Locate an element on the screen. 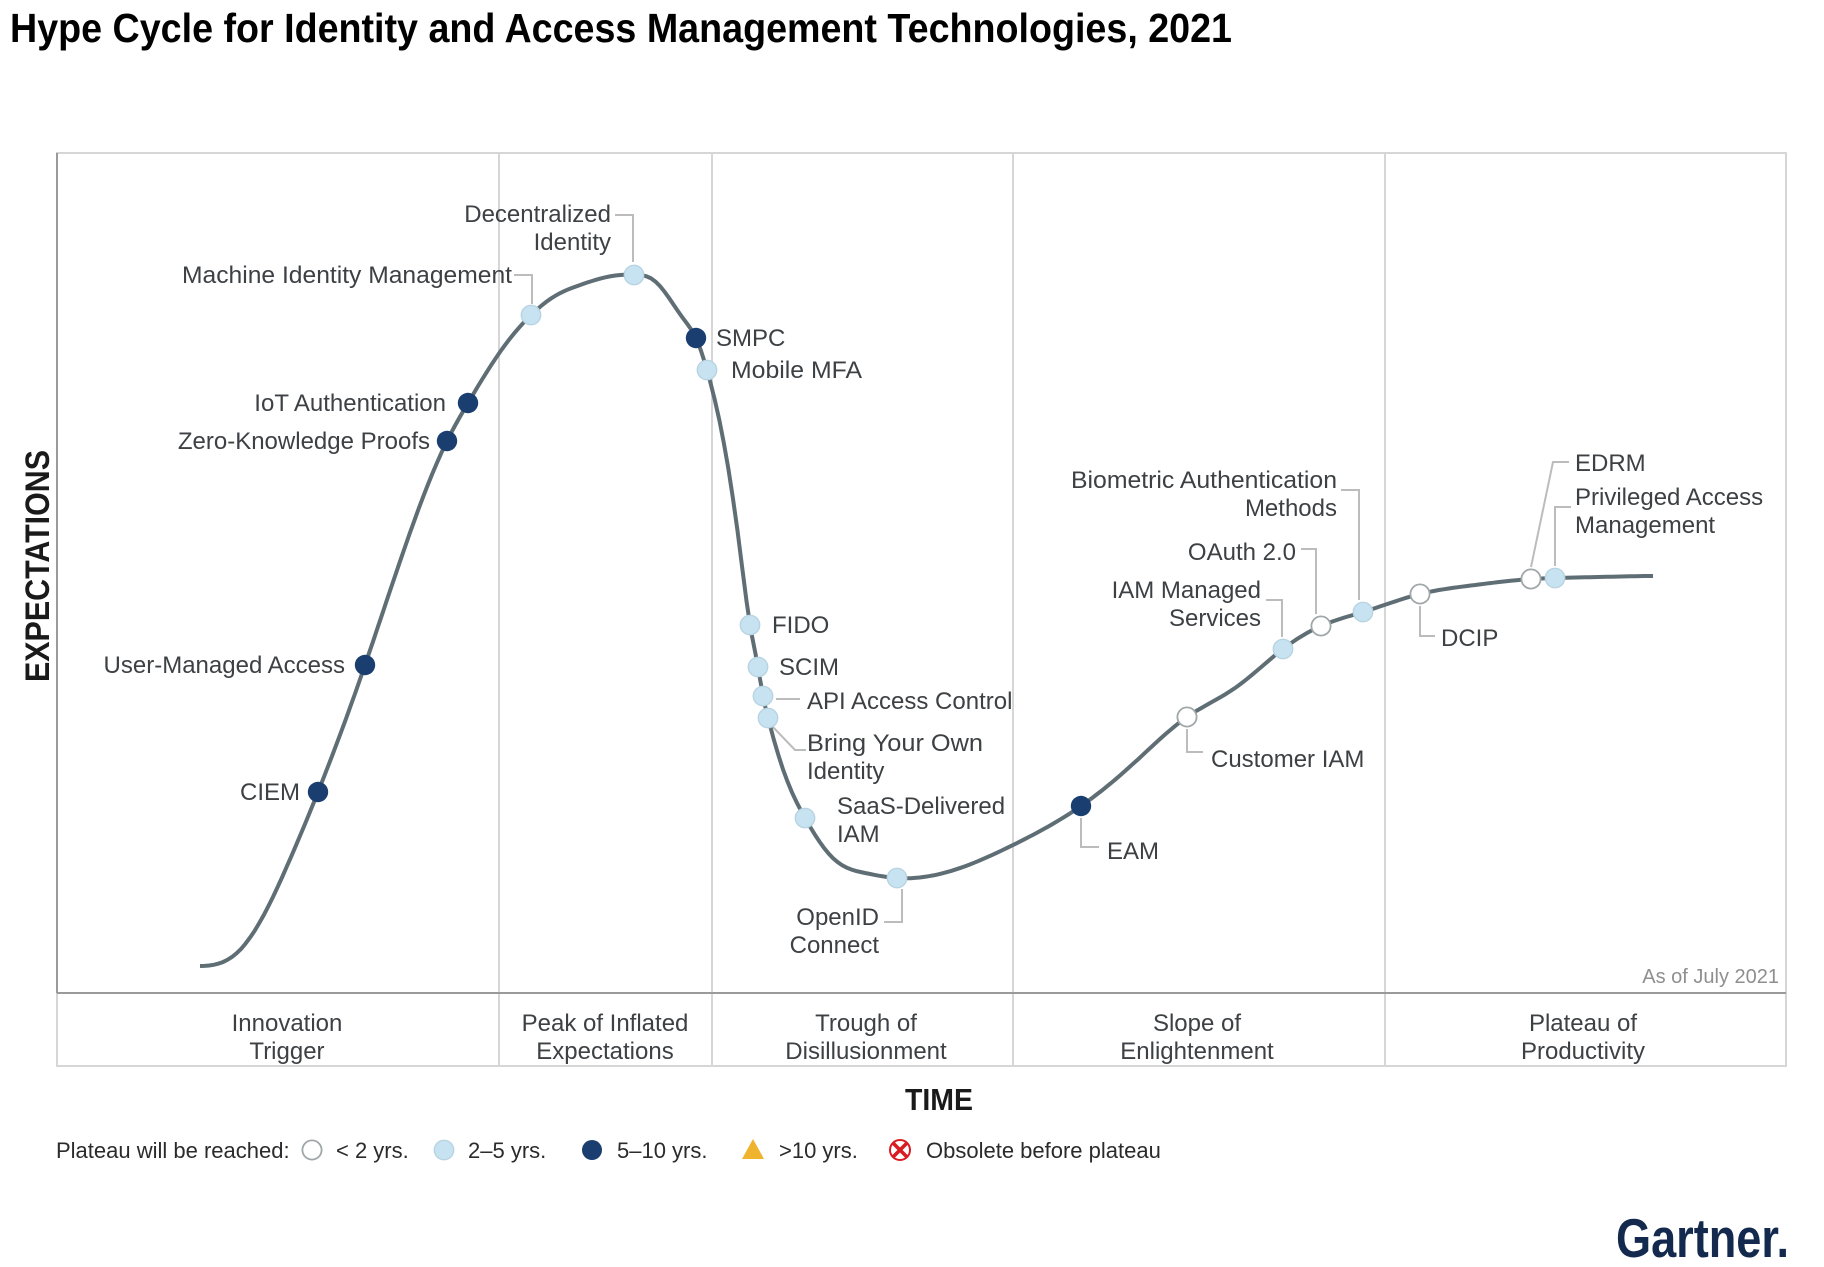 The width and height of the screenshot is (1824, 1267). svg-text: DCIP is located at coordinates (1469, 638).